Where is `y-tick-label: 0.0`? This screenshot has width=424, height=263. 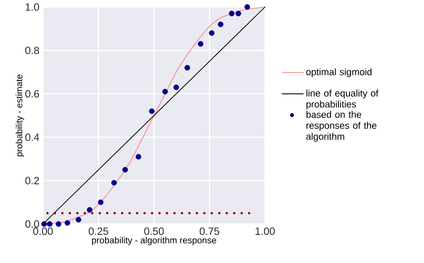 y-tick-label: 0.0 is located at coordinates (32, 224).